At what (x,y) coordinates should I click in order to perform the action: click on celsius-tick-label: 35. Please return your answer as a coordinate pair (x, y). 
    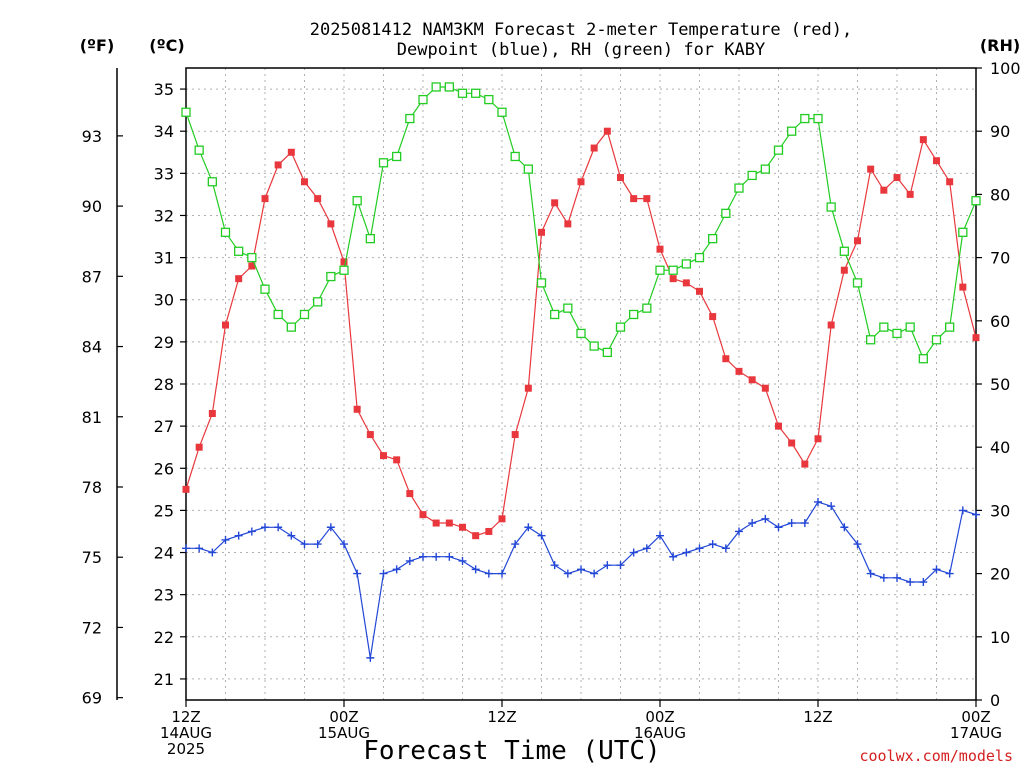
    Looking at the image, I should click on (164, 89).